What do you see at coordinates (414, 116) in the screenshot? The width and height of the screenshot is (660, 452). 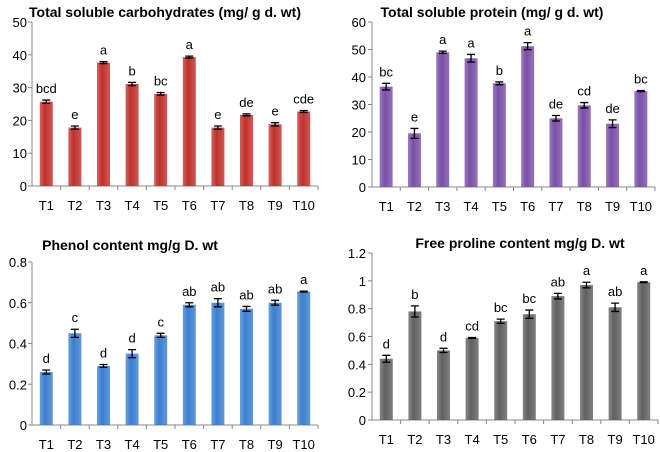 I see `significance-label: e` at bounding box center [414, 116].